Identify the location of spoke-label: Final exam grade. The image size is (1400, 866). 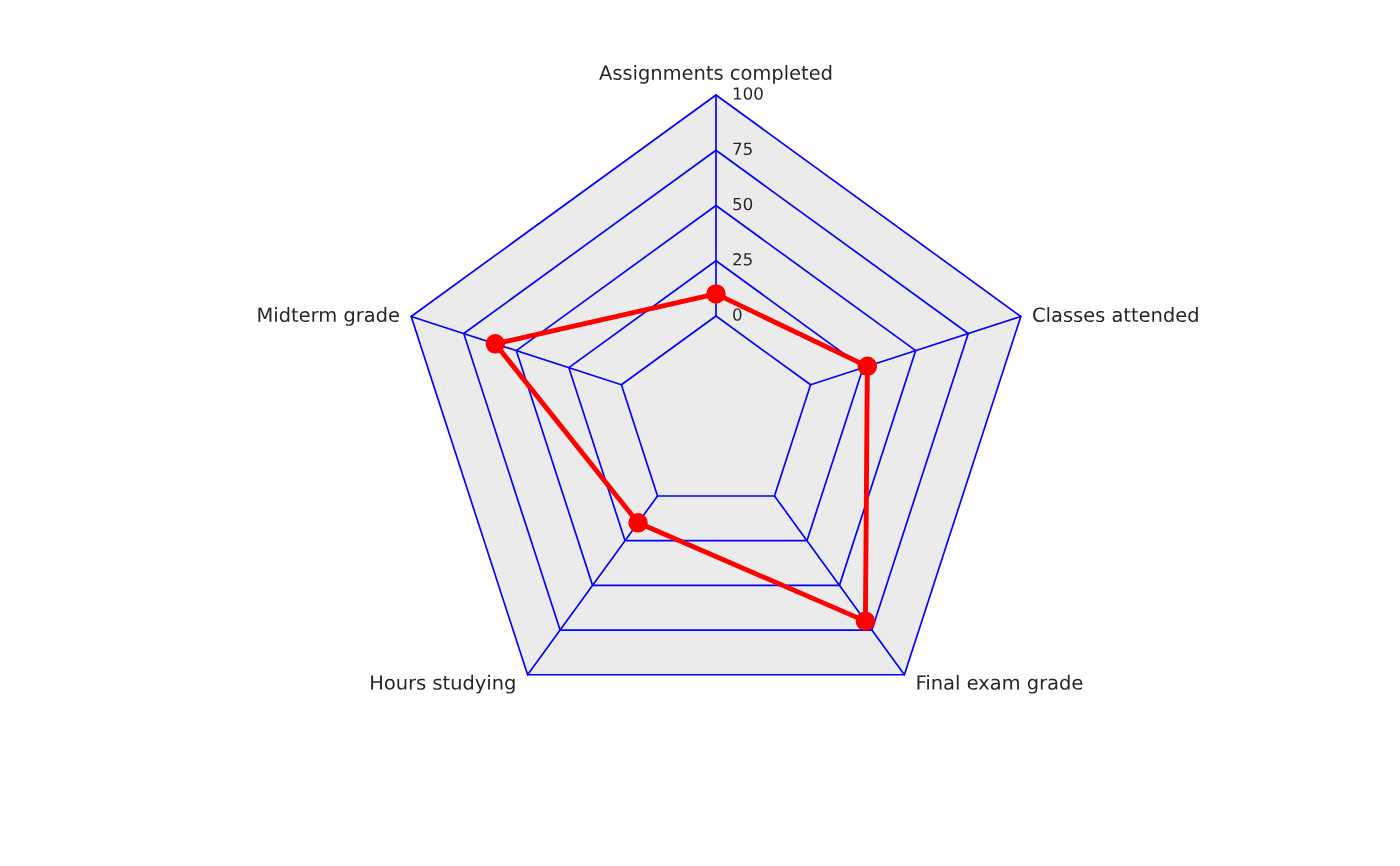
(1000, 684).